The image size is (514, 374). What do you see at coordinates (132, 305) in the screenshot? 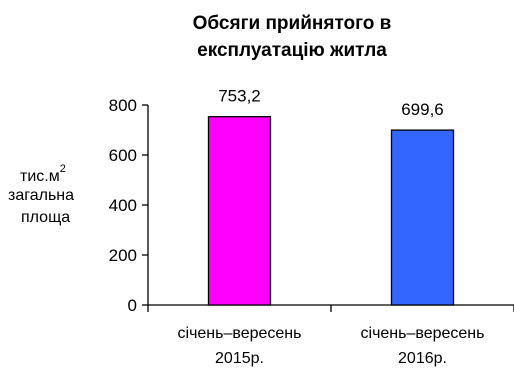
I see `y-tick-label: 0` at bounding box center [132, 305].